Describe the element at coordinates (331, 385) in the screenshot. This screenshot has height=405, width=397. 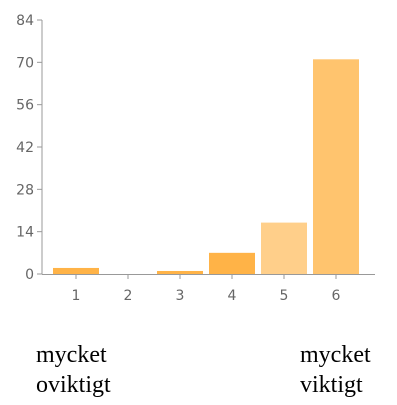
I see `scale-high-line-2: viktigt` at that location.